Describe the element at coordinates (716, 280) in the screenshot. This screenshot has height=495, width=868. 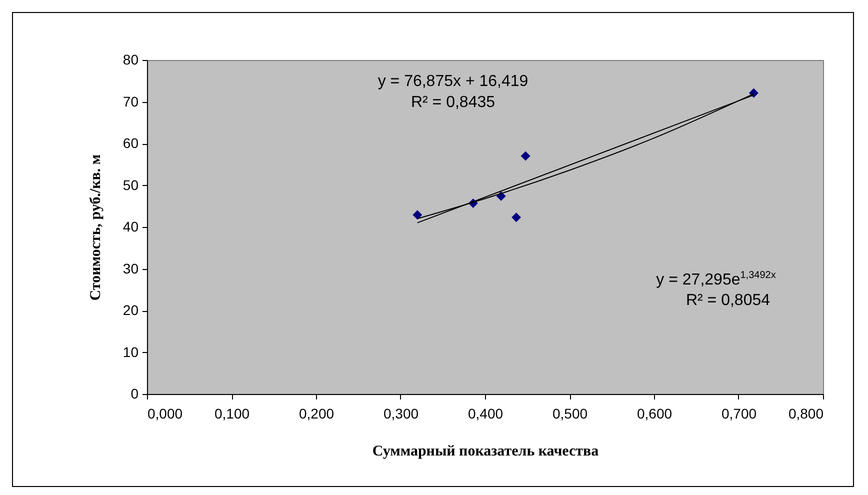
I see `annotation: y = 27,295e$^{1,3492x}$` at that location.